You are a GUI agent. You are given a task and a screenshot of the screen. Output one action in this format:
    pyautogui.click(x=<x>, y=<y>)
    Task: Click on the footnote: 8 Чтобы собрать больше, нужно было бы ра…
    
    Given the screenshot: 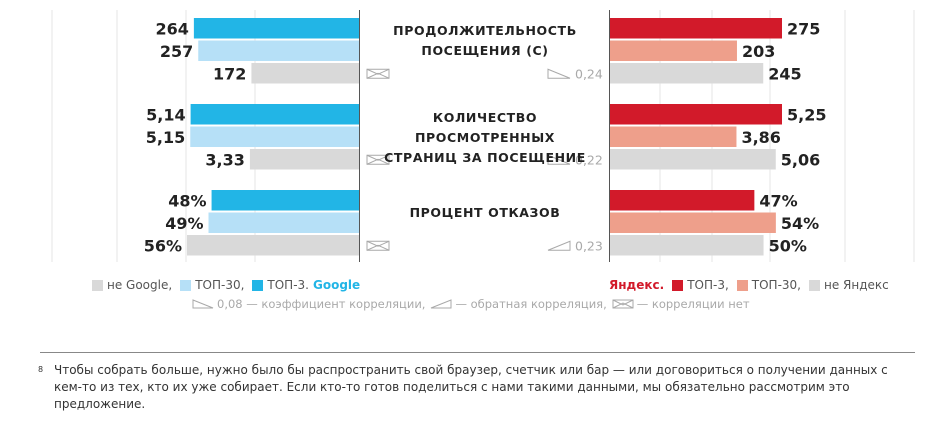 What is the action you would take?
    pyautogui.click(x=478, y=387)
    